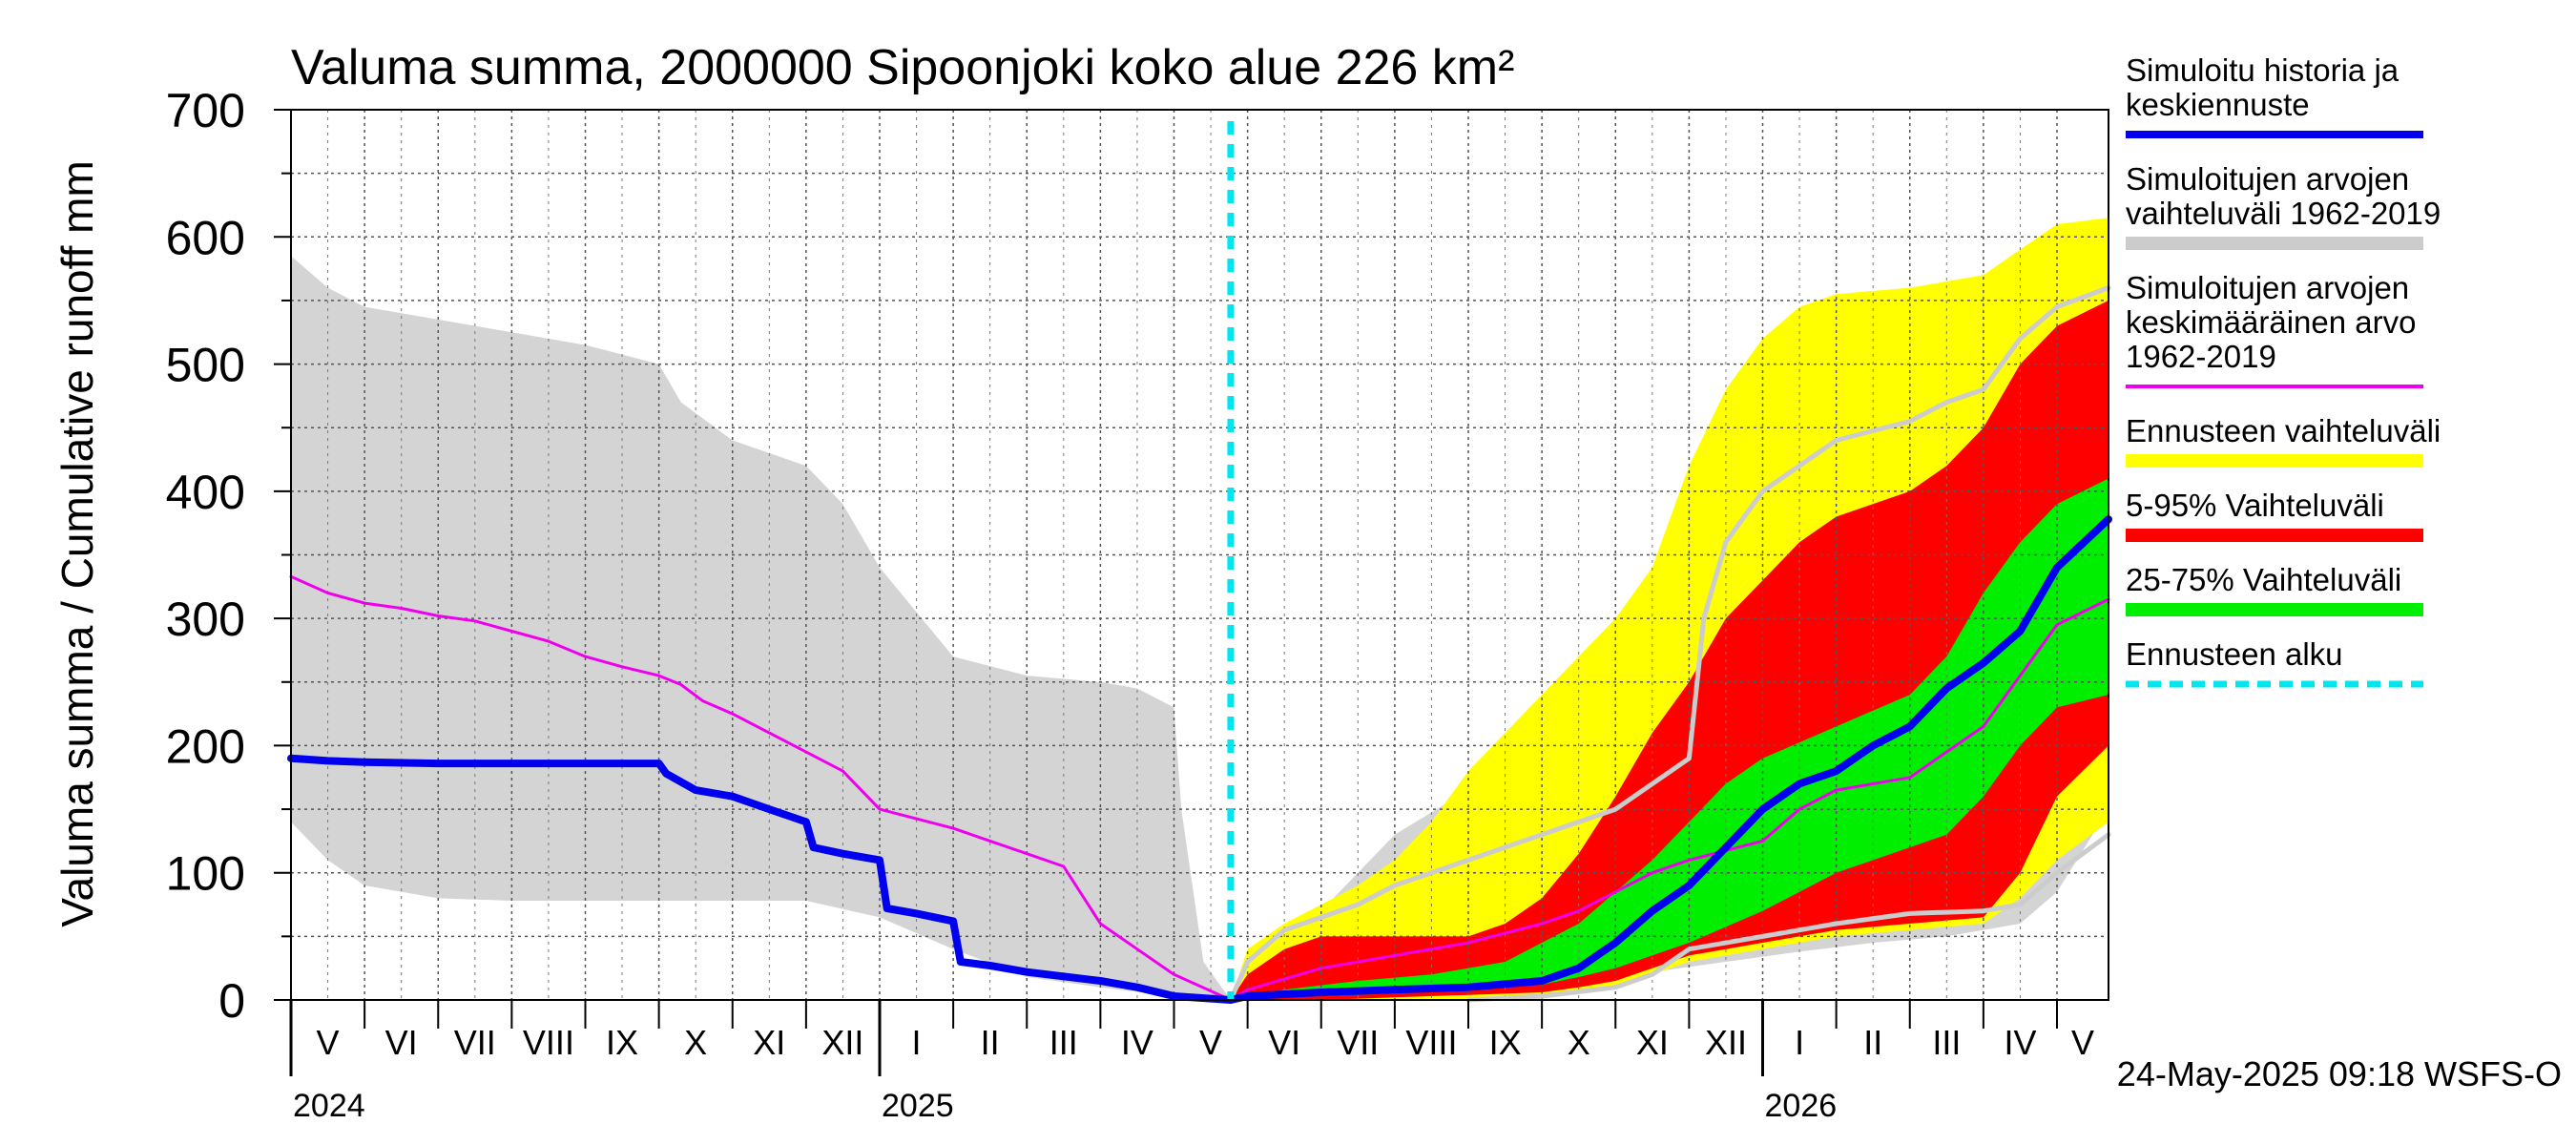 Image resolution: width=2576 pixels, height=1145 pixels. I want to click on y-tick-label: 200, so click(205, 746).